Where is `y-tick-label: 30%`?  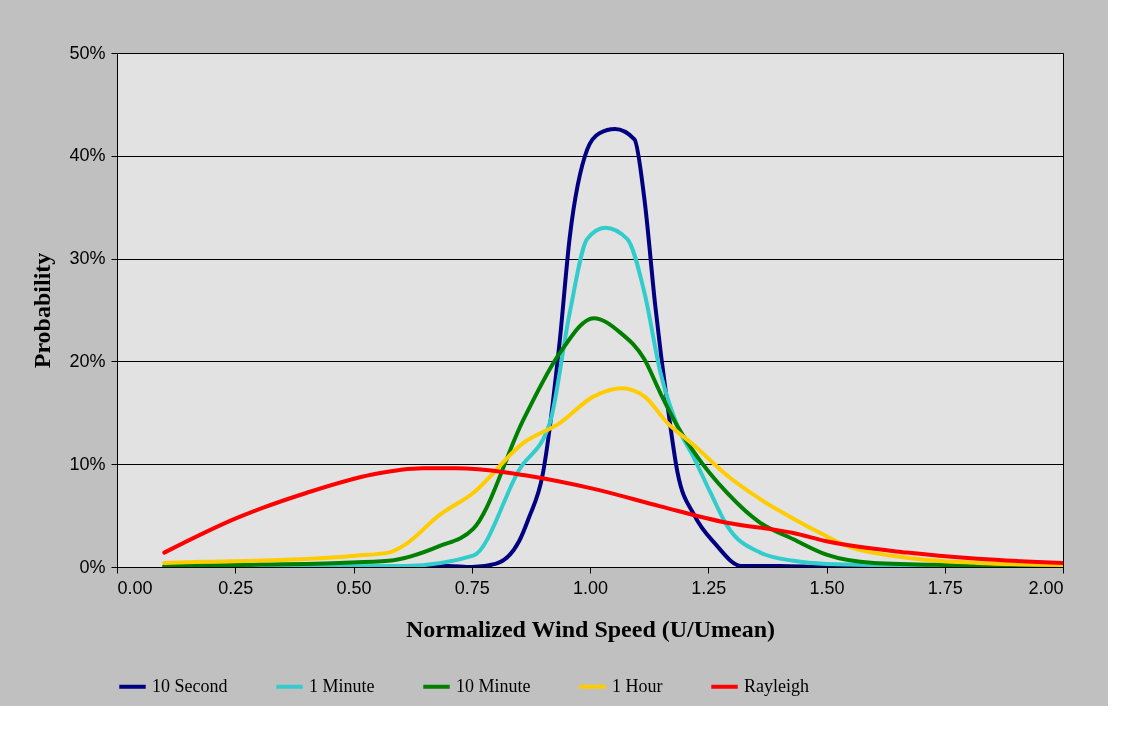 y-tick-label: 30% is located at coordinates (87, 258).